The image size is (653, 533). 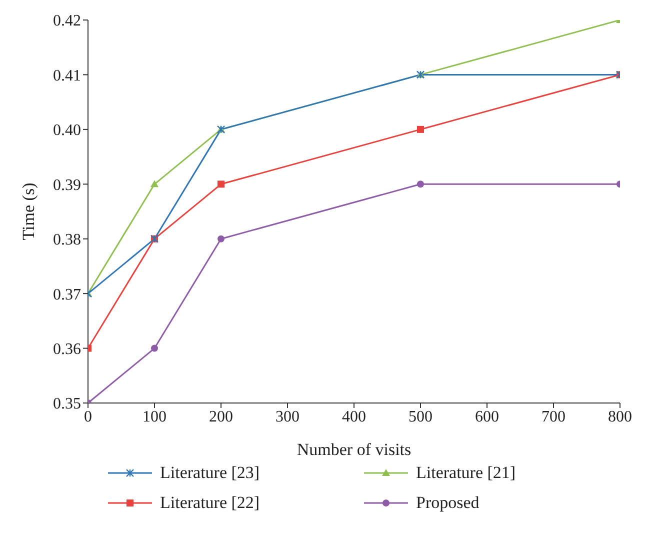 What do you see at coordinates (67, 131) in the screenshot?
I see `y-tick-label: 0.40` at bounding box center [67, 131].